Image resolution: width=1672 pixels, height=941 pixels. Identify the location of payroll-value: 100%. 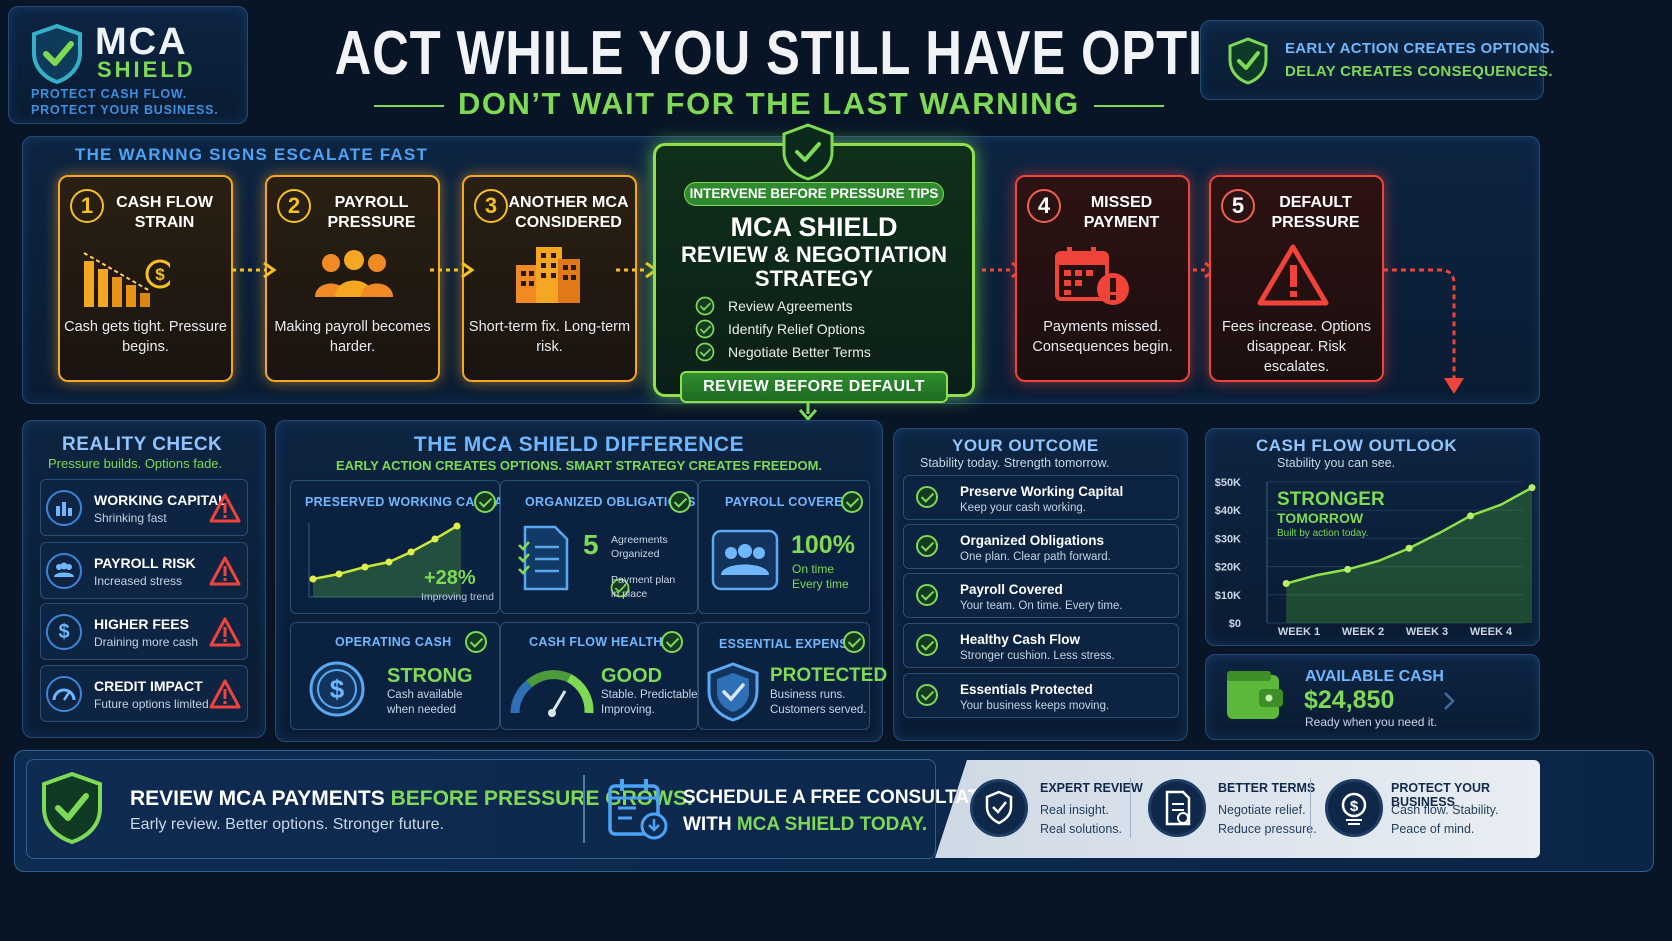
(823, 545).